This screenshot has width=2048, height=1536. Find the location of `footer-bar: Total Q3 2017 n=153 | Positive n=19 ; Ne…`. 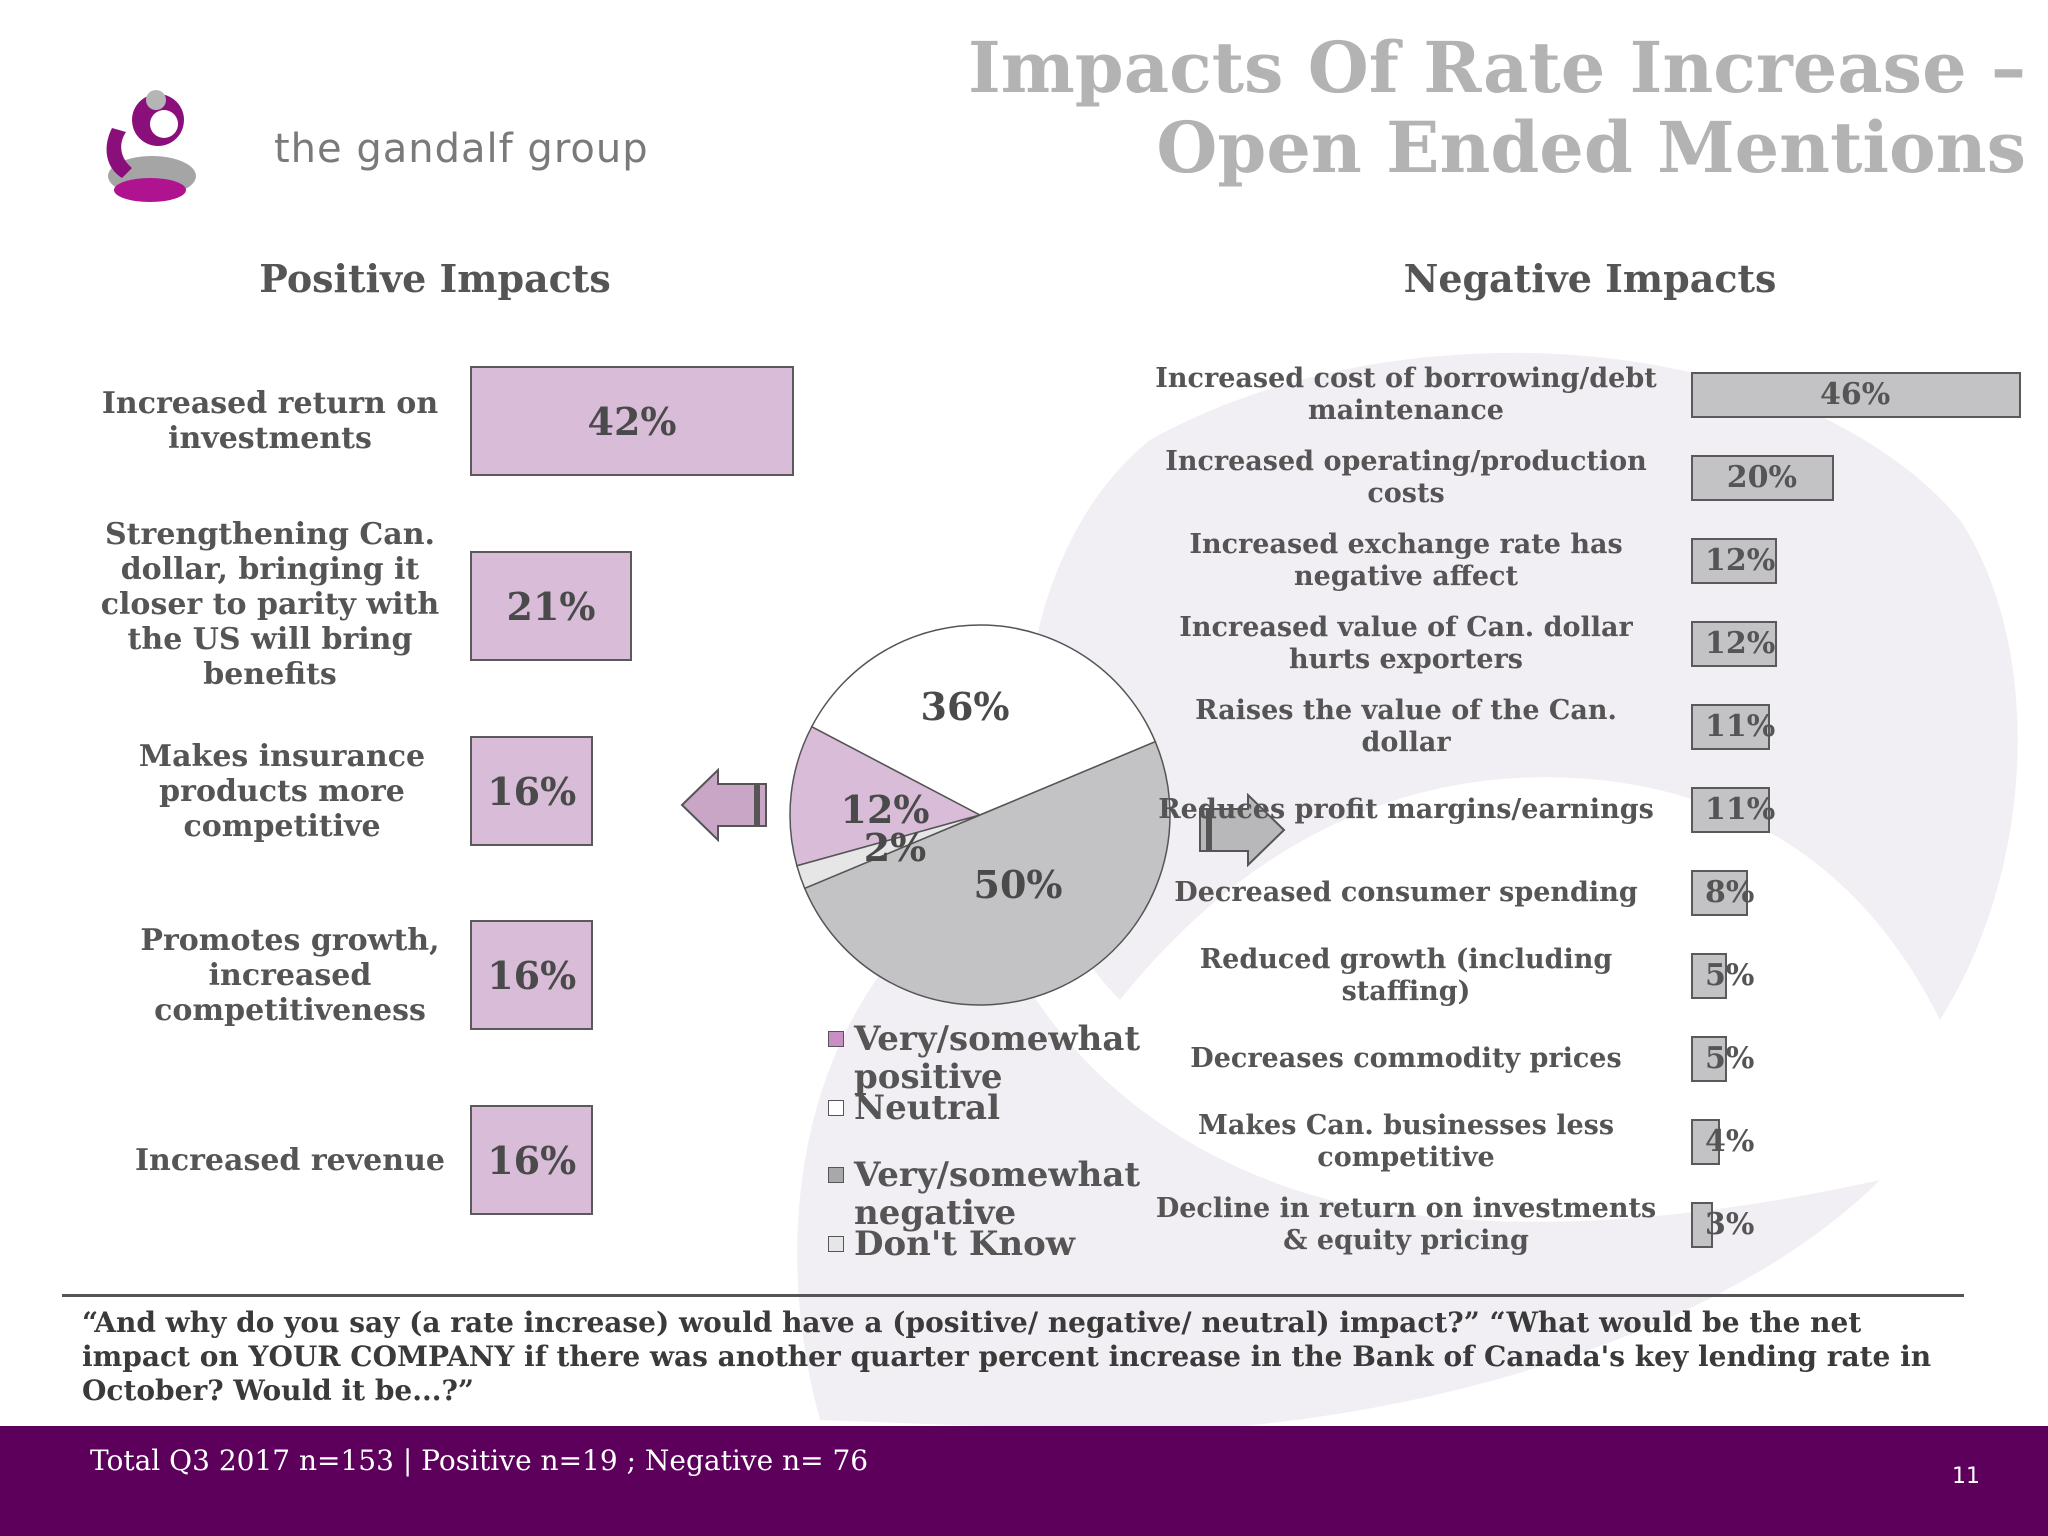

footer-bar: Total Q3 2017 n=153 | Positive n=19 ; Ne… is located at coordinates (1024, 1481).